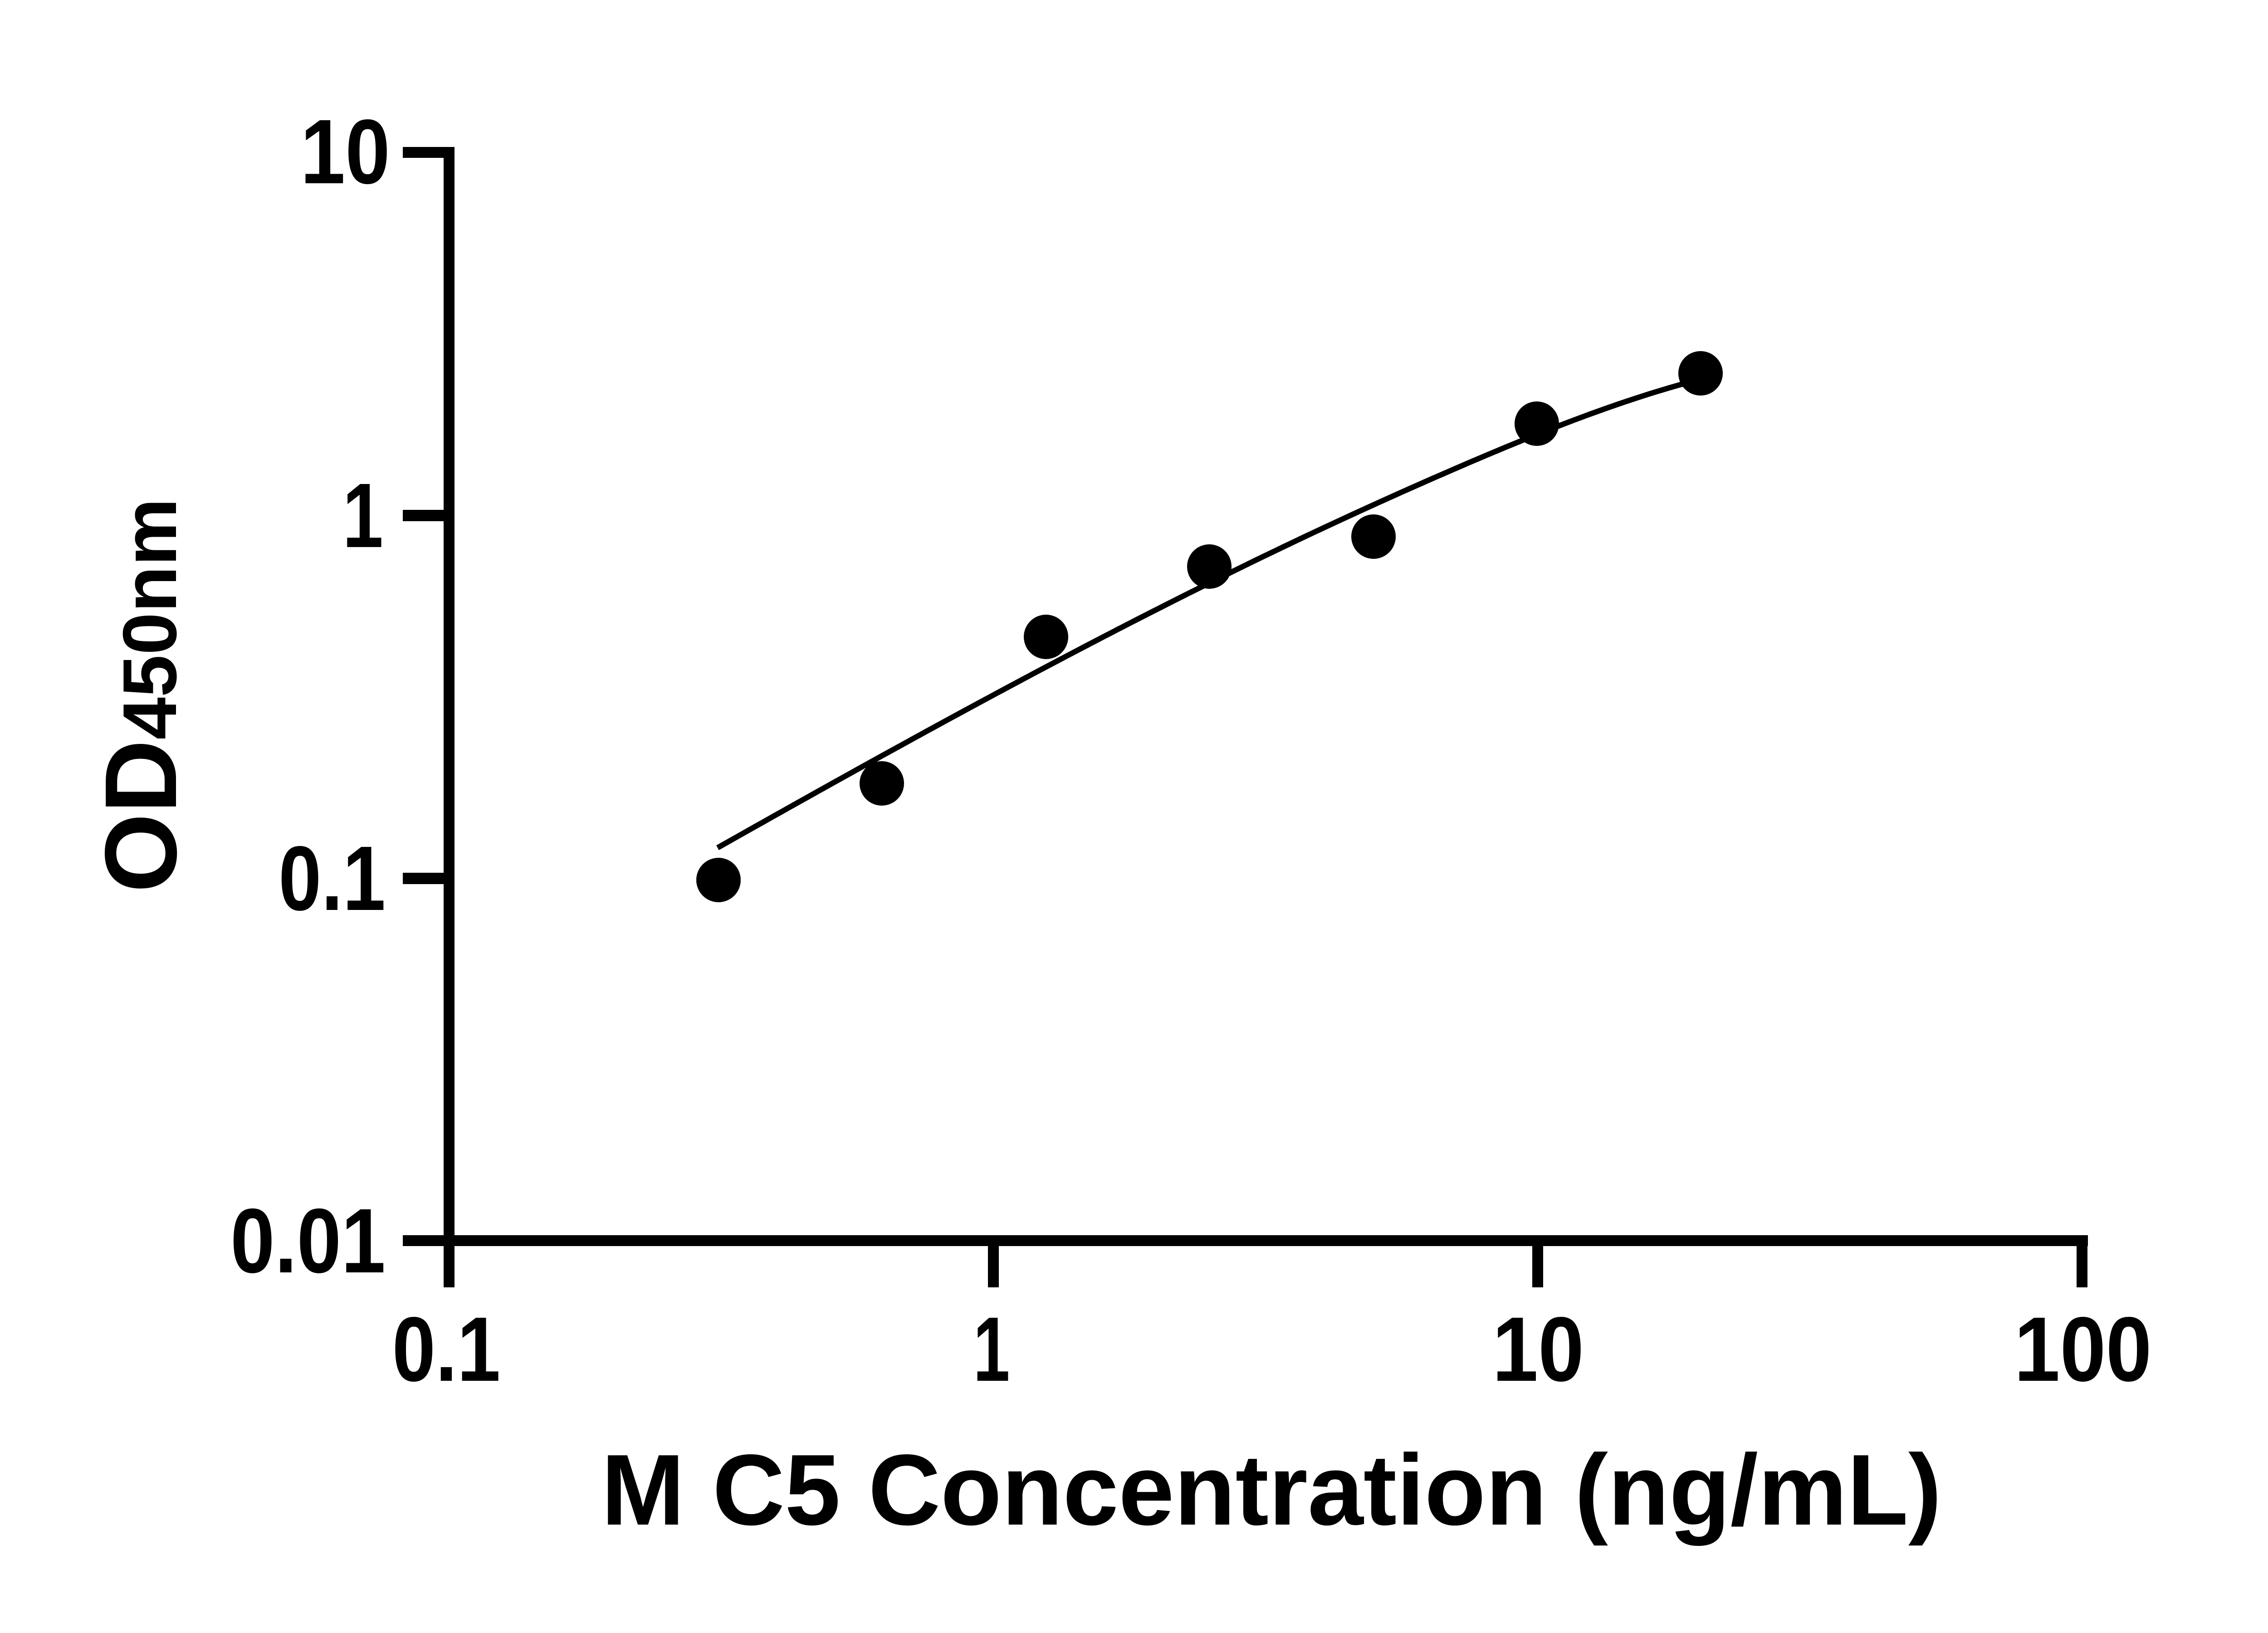  What do you see at coordinates (140, 695) in the screenshot?
I see `svg-text: OD450nm` at bounding box center [140, 695].